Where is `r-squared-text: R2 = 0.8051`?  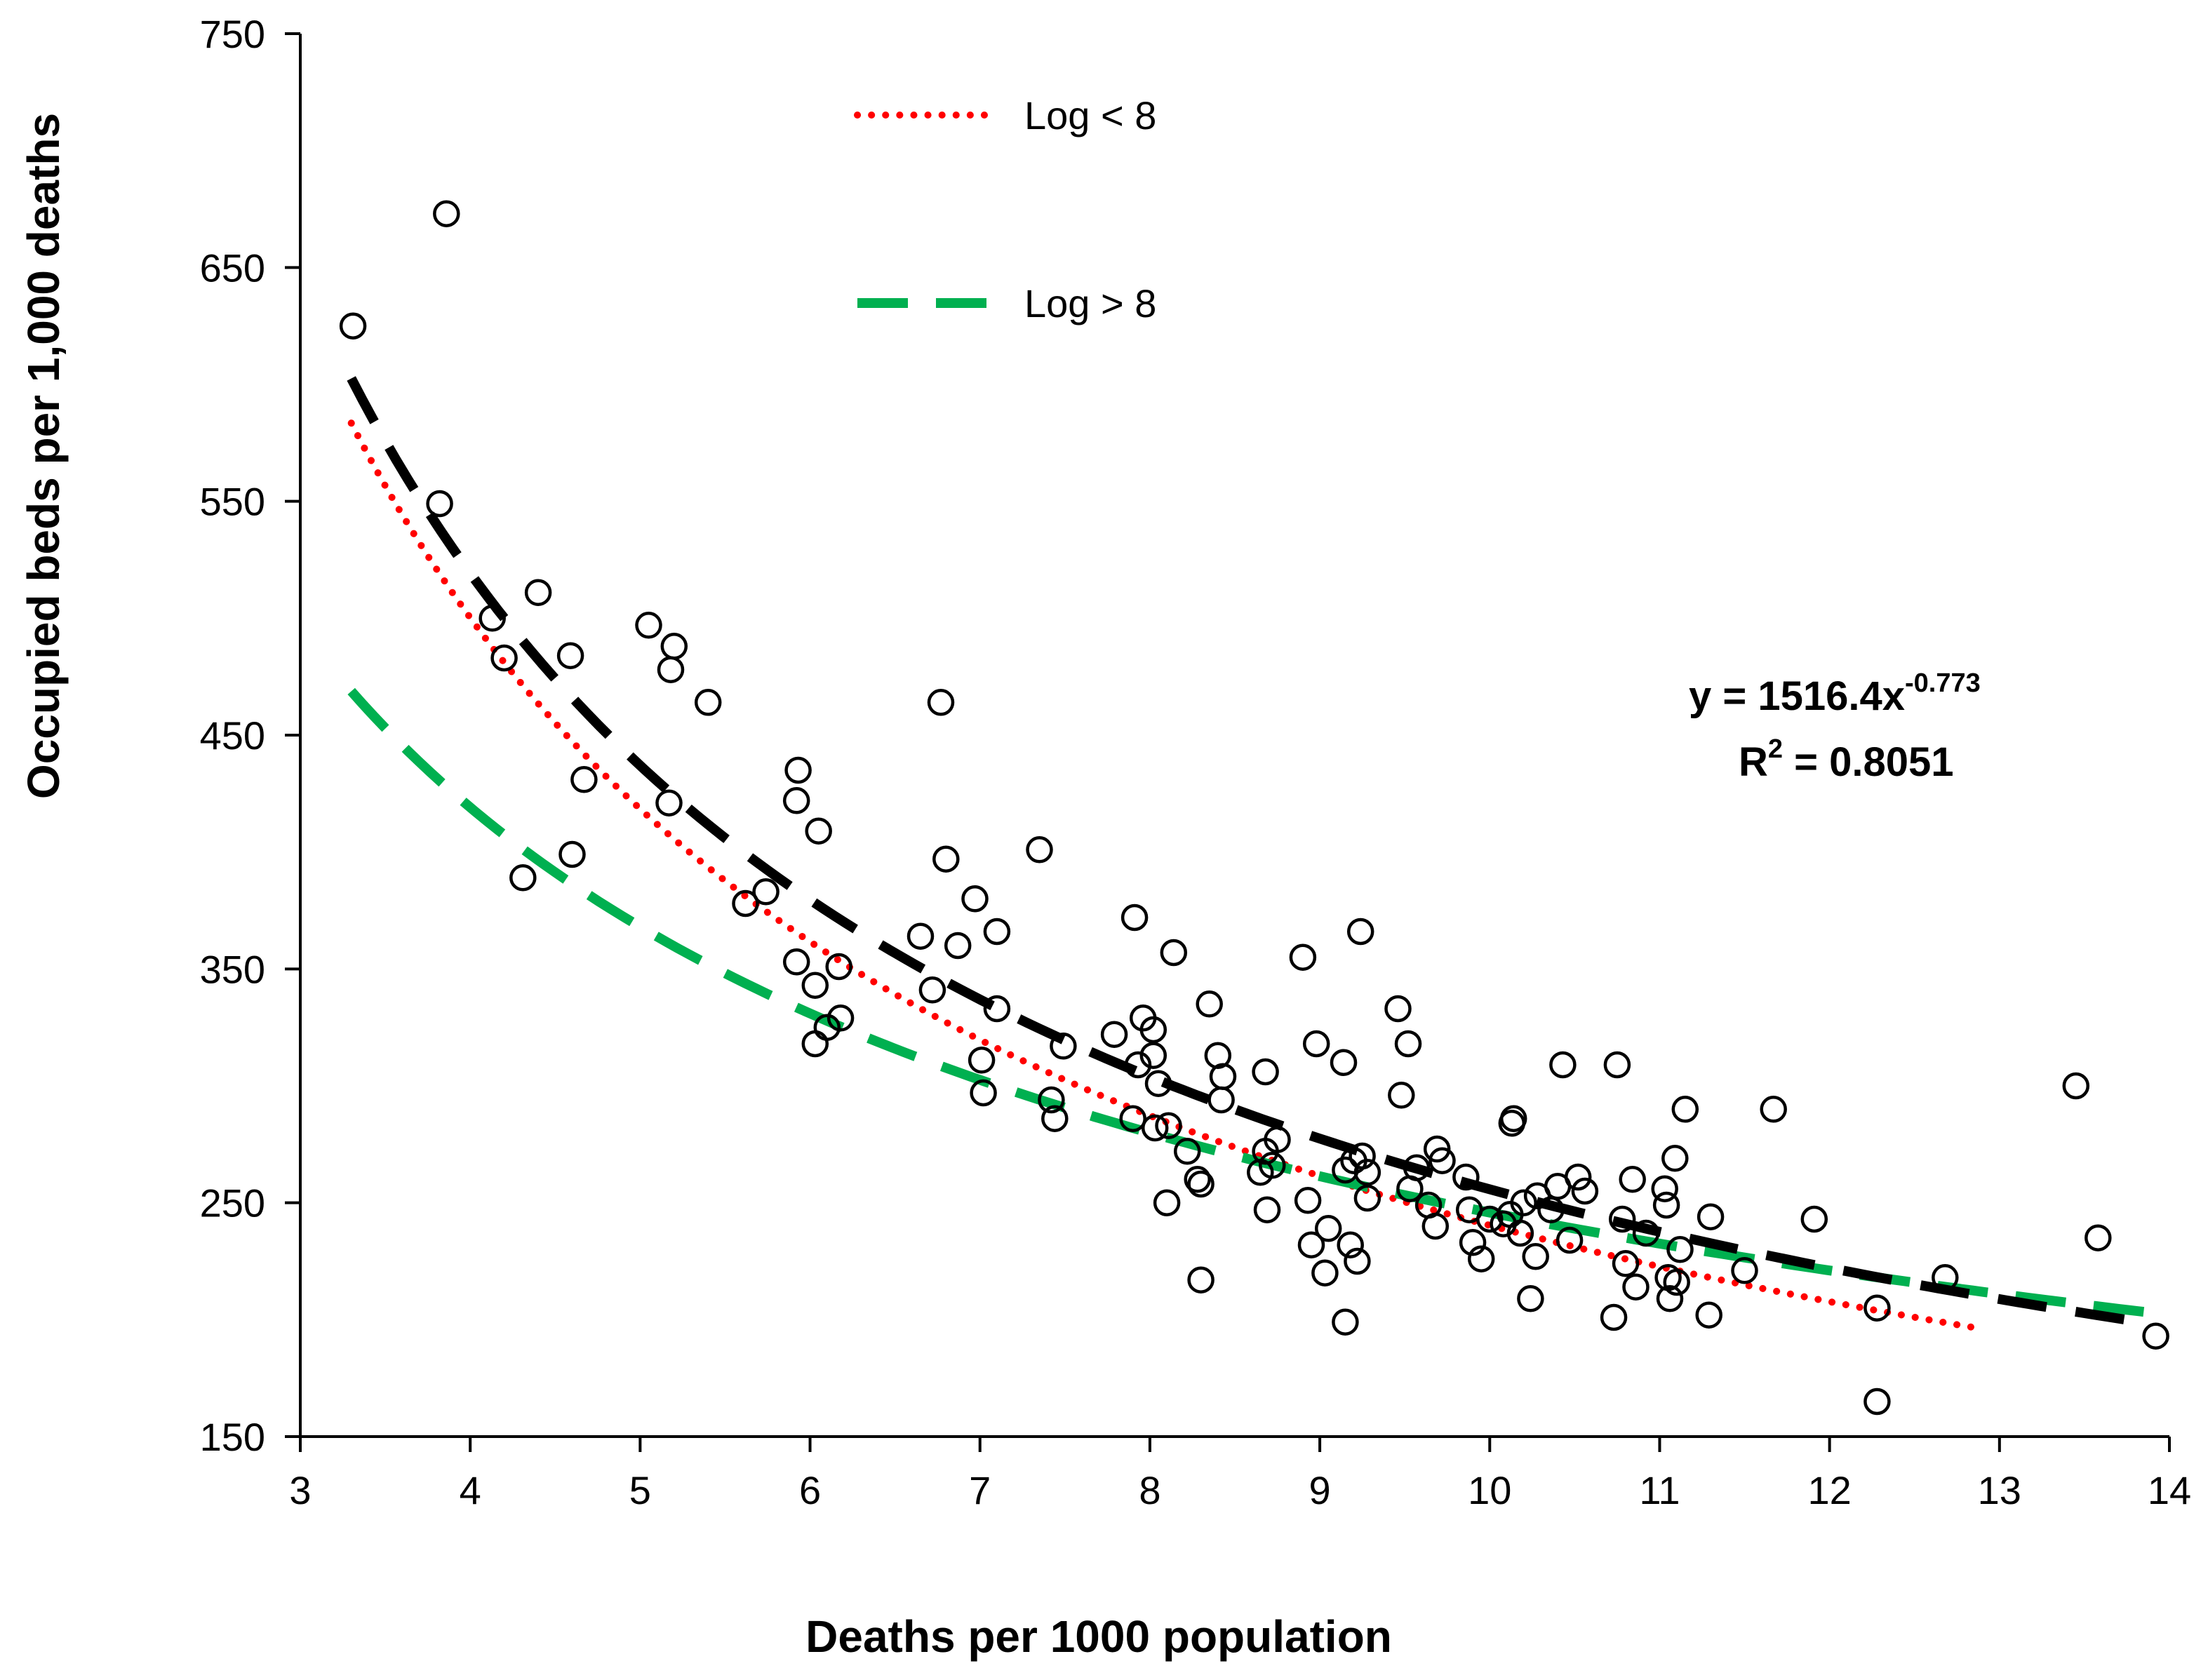
r-squared-text: R2 = 0.8051 is located at coordinates (1846, 759).